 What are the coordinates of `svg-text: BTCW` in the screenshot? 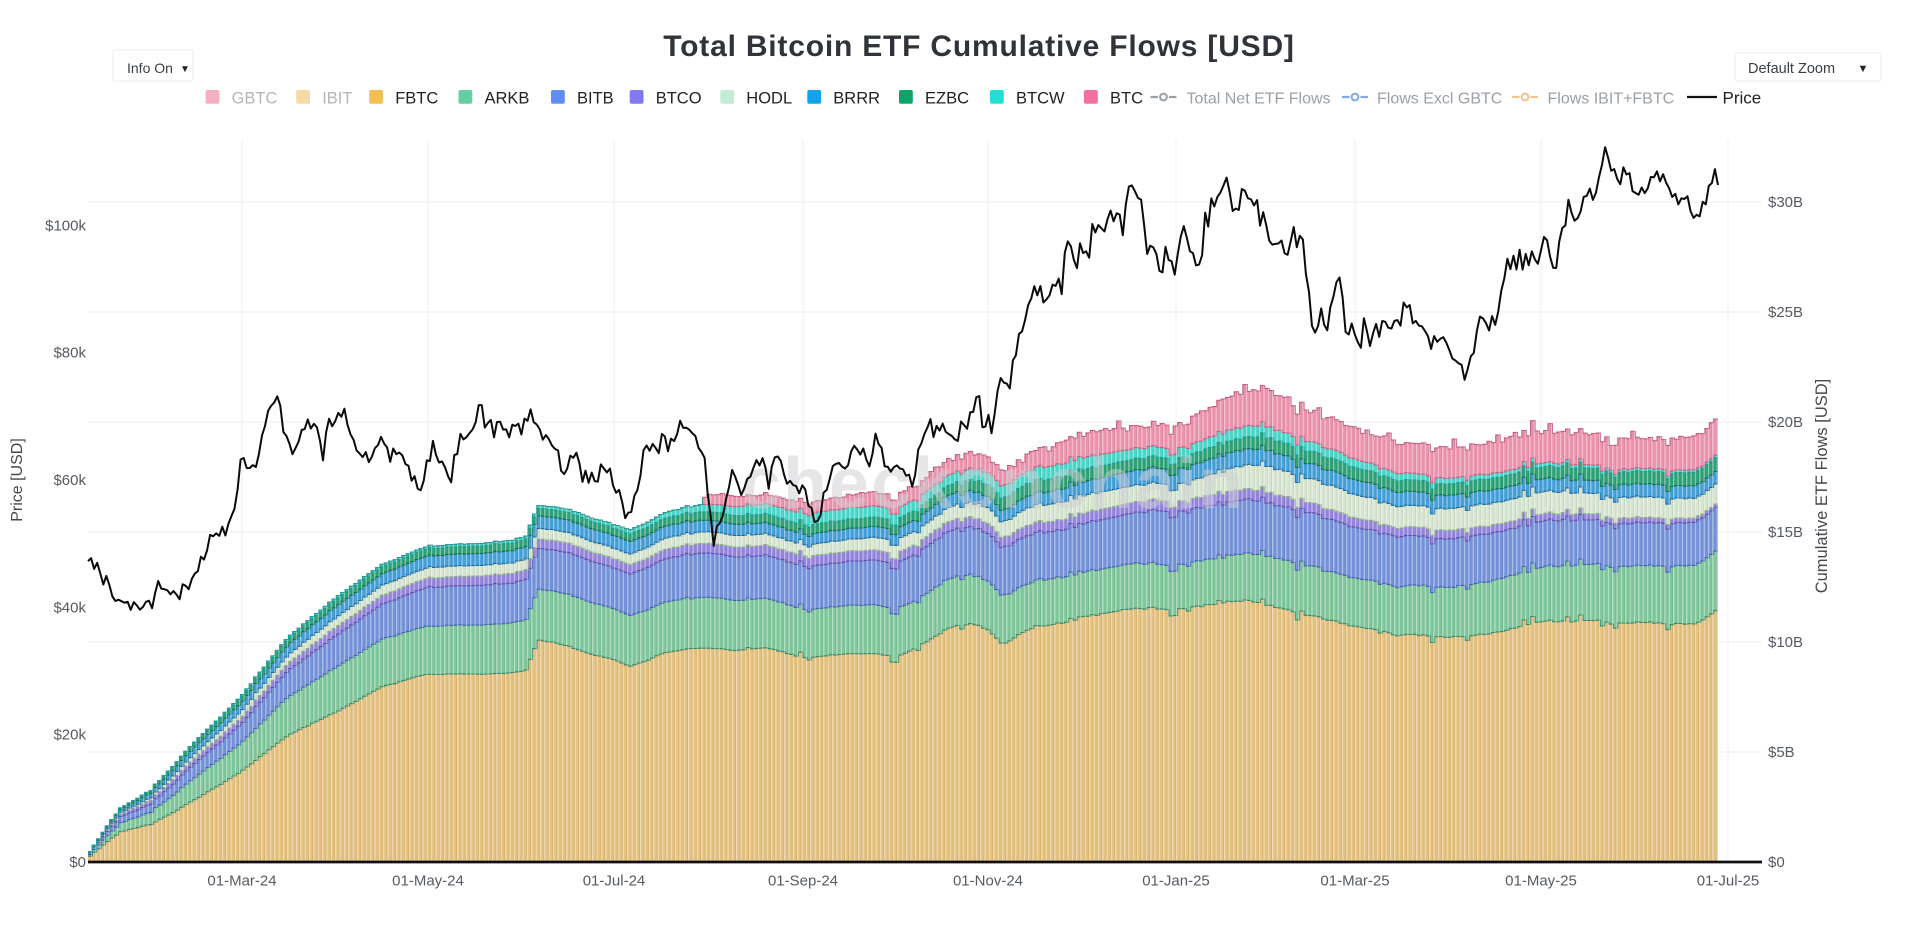 It's located at (1040, 99).